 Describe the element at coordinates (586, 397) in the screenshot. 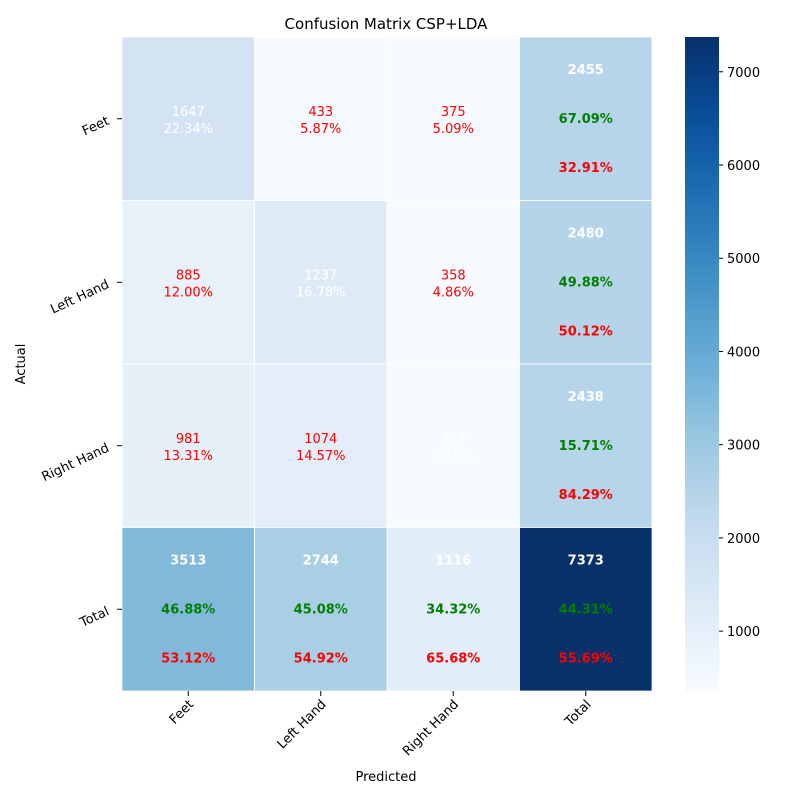

I see `total-count-label: 2438` at that location.